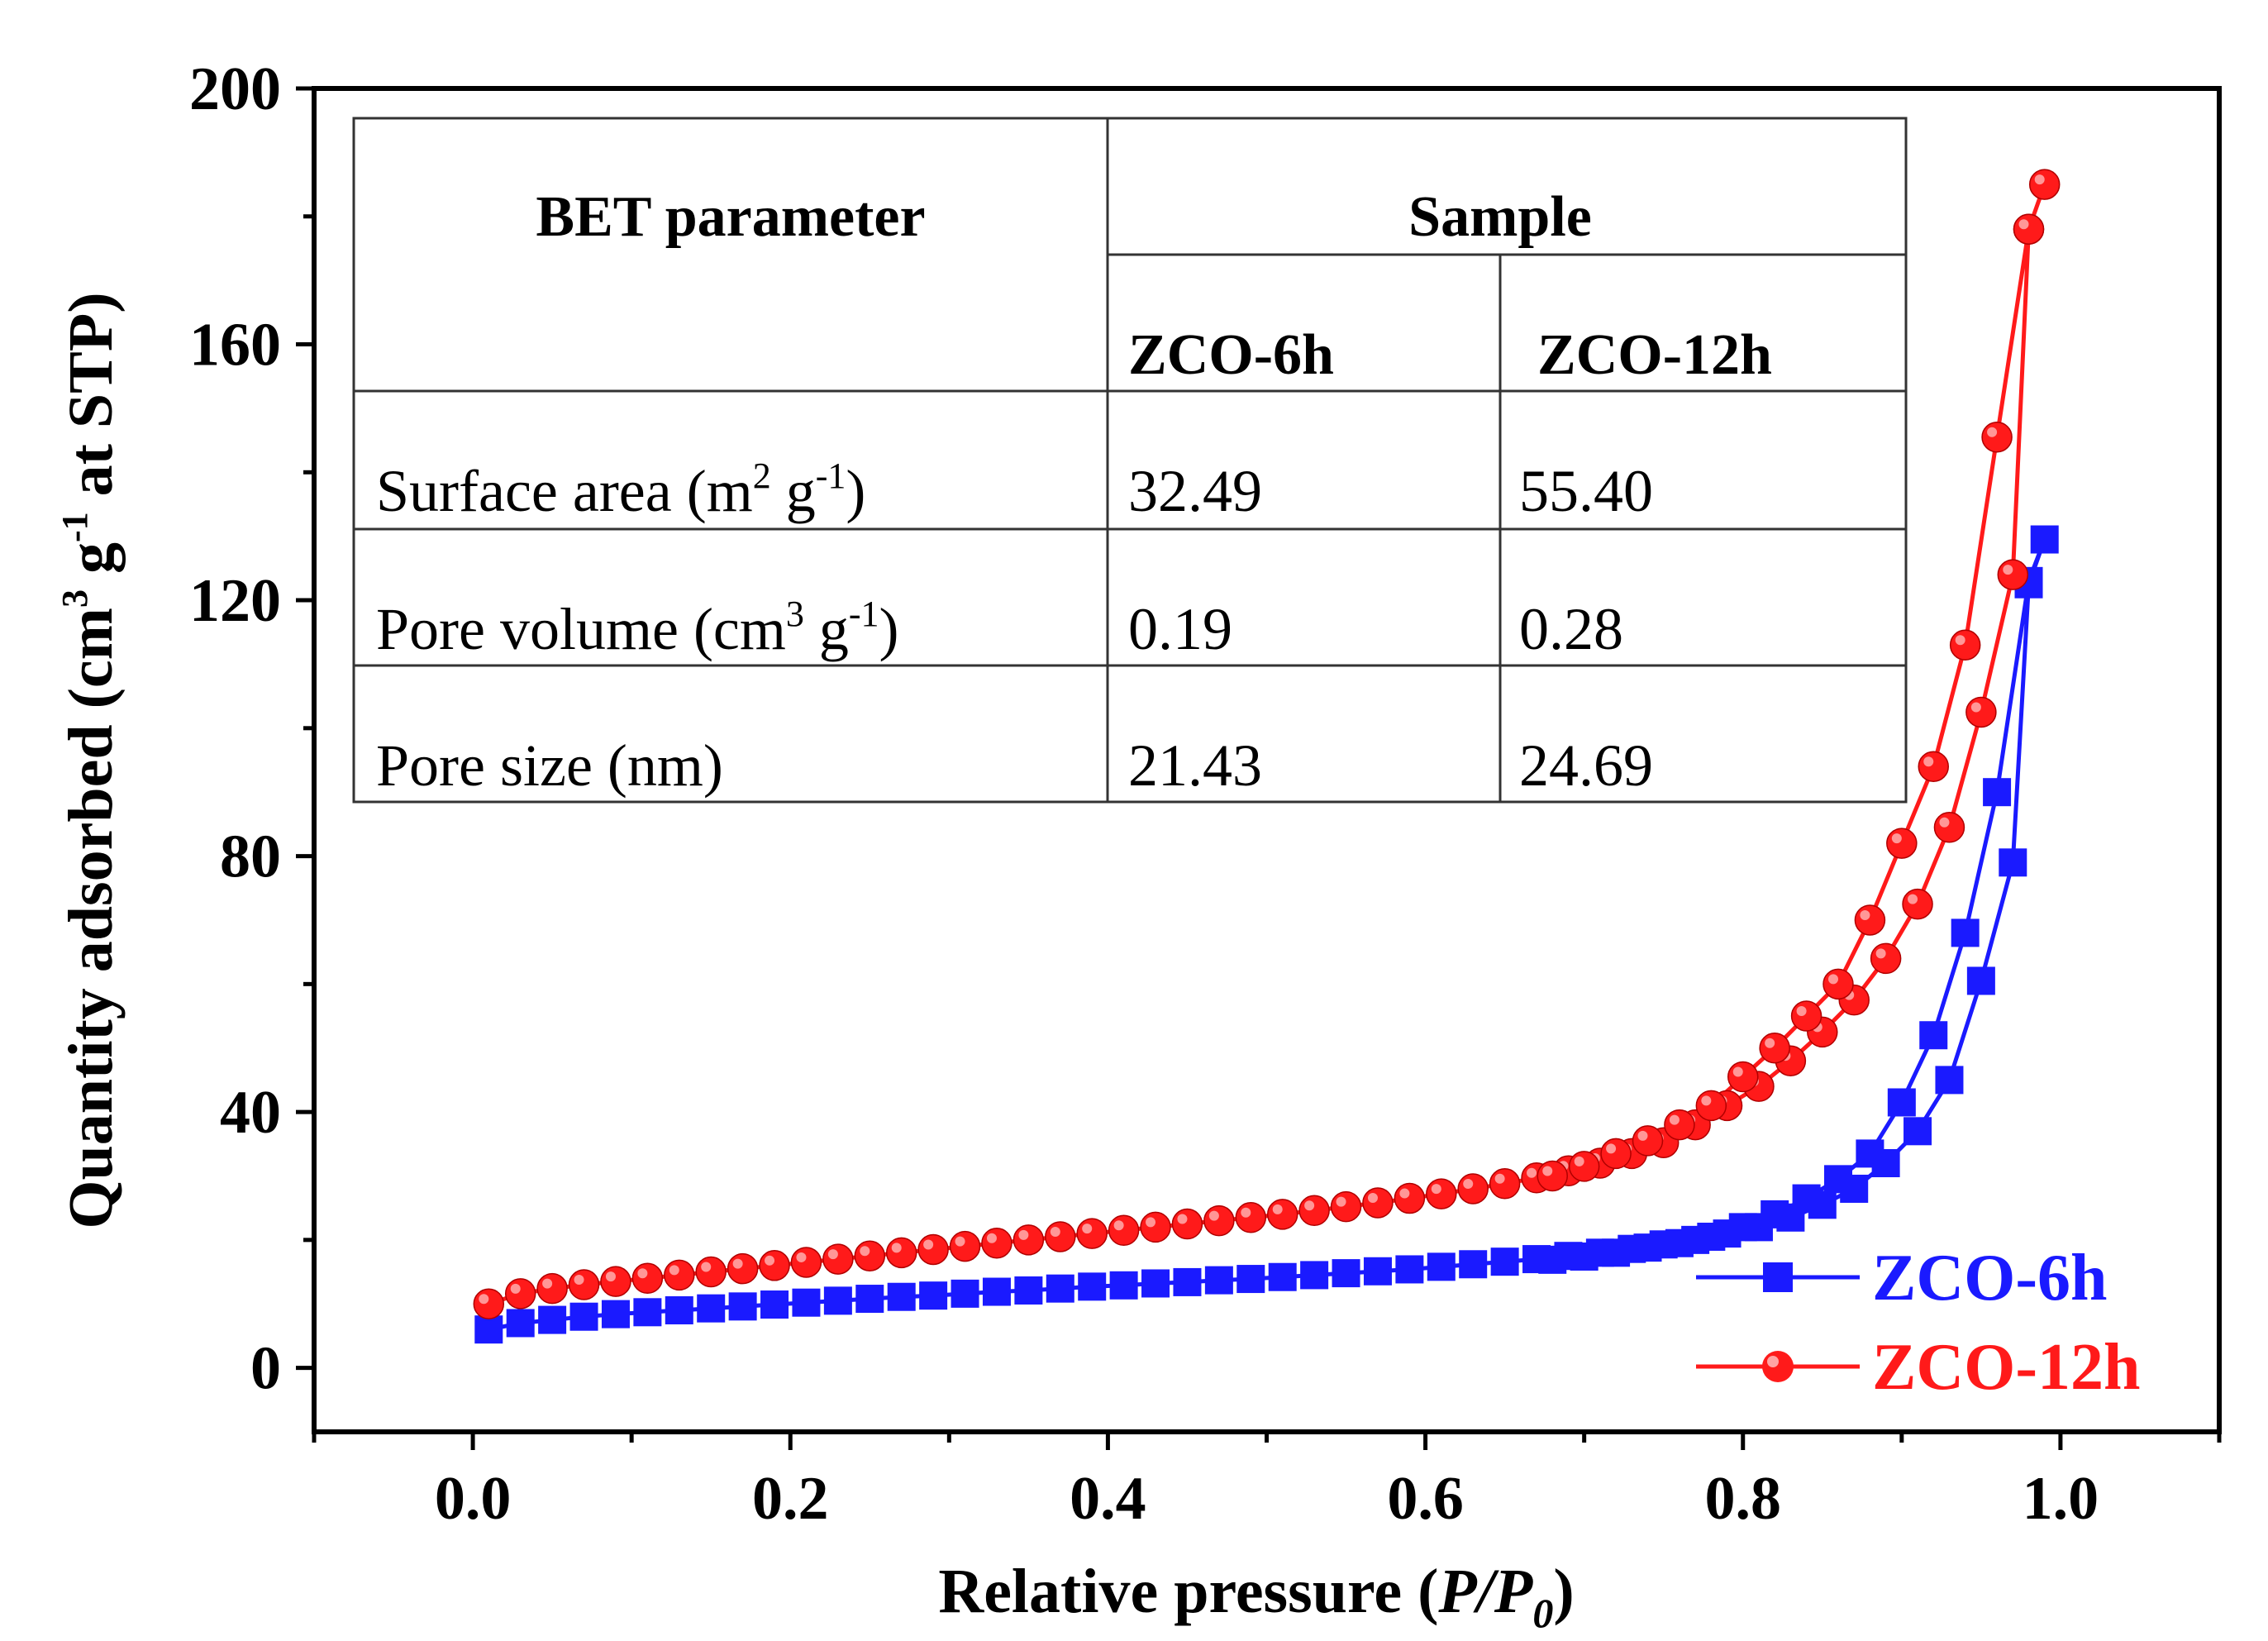 The image size is (2268, 1641). Describe the element at coordinates (1108, 1499) in the screenshot. I see `x-tick-label: 0.4` at that location.